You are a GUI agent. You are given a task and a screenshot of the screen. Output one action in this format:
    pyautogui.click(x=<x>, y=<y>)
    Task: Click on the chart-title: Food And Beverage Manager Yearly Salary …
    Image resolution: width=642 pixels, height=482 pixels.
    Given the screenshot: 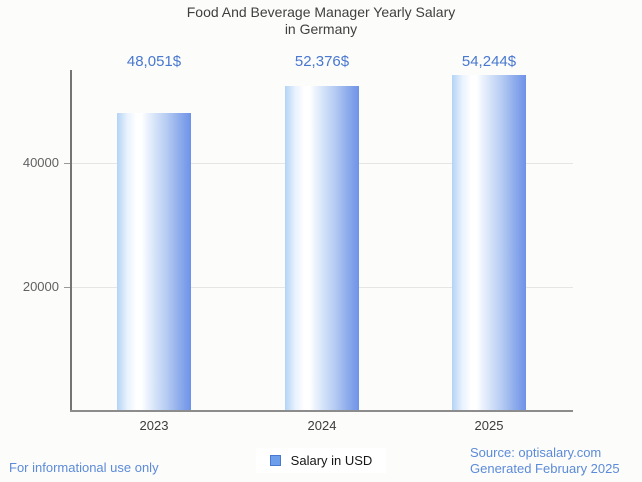 What is the action you would take?
    pyautogui.click(x=321, y=21)
    